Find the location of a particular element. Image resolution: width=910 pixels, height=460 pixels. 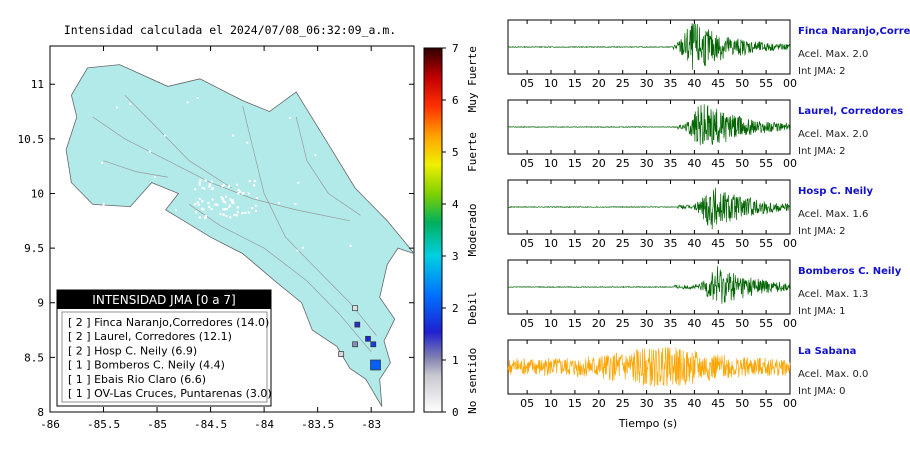

station-accel: Acel. Max. 1.3 is located at coordinates (833, 294).